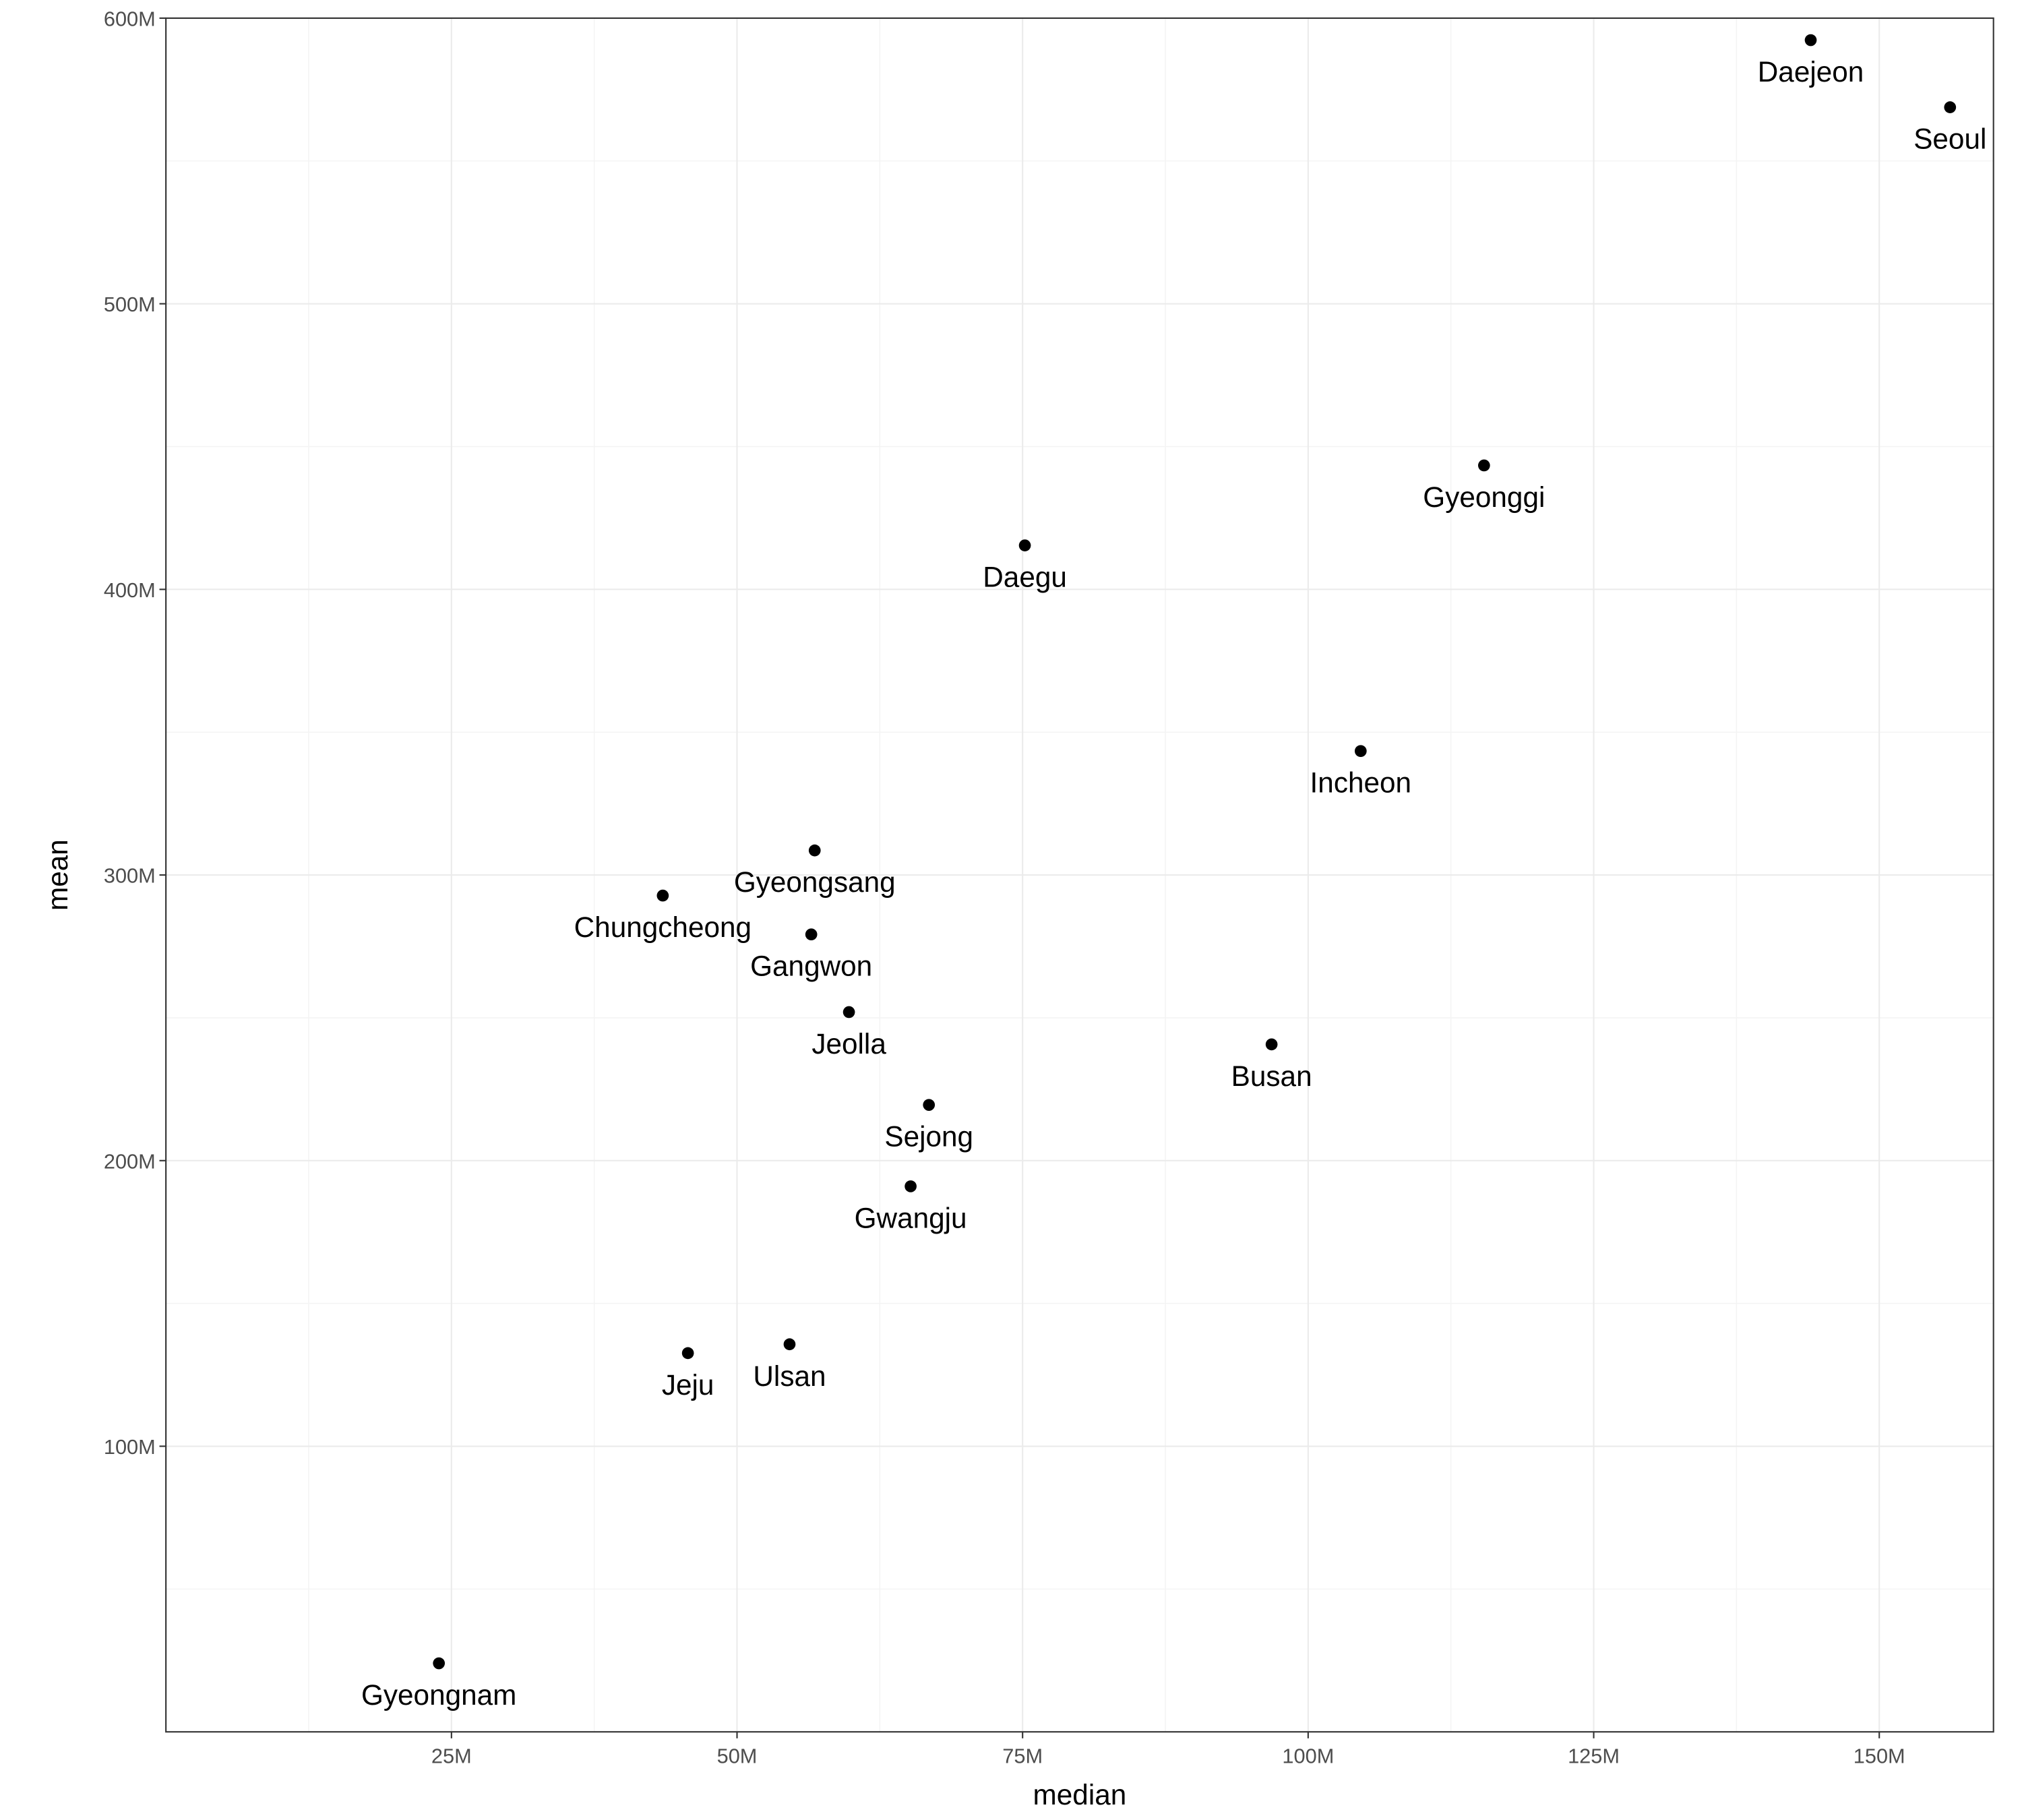 The height and width of the screenshot is (1820, 2022). Describe the element at coordinates (1308, 1755) in the screenshot. I see `x-tick-label: 100M` at that location.